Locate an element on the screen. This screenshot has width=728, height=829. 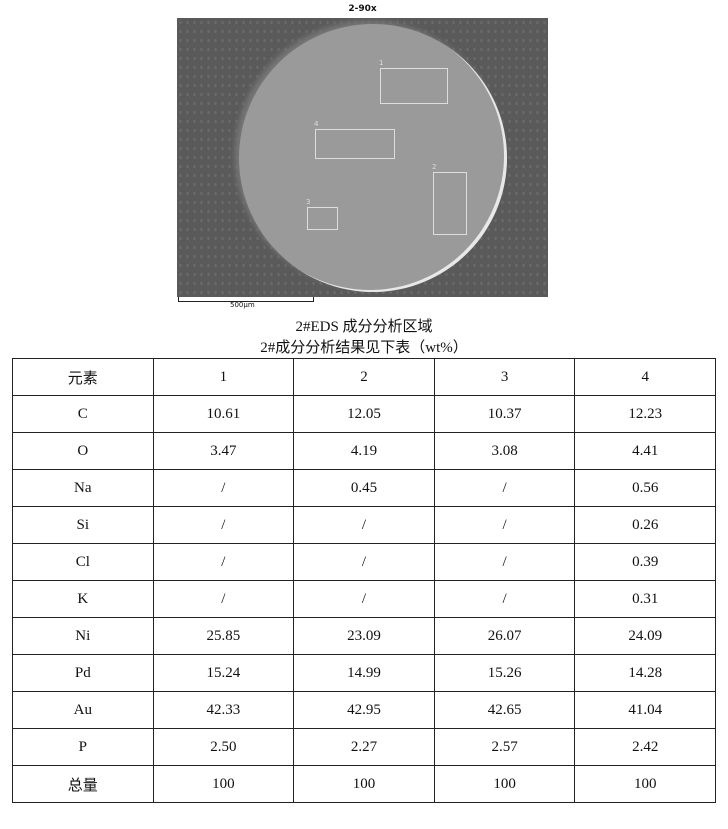
caption-region: 2#EDS 成分分析区域 is located at coordinates (364, 327).